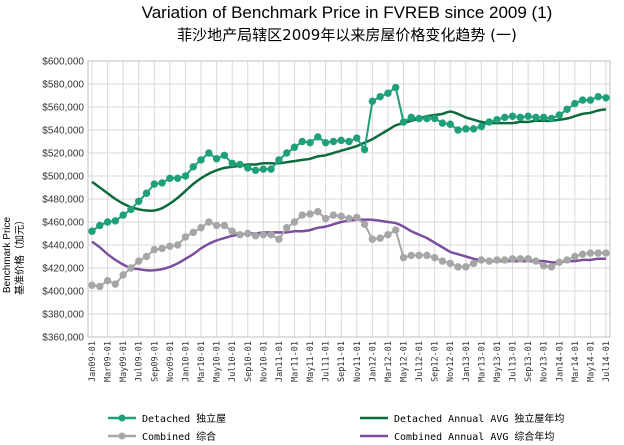  Describe the element at coordinates (467, 361) in the screenshot. I see `x-tick-label: Jan13-01` at that location.